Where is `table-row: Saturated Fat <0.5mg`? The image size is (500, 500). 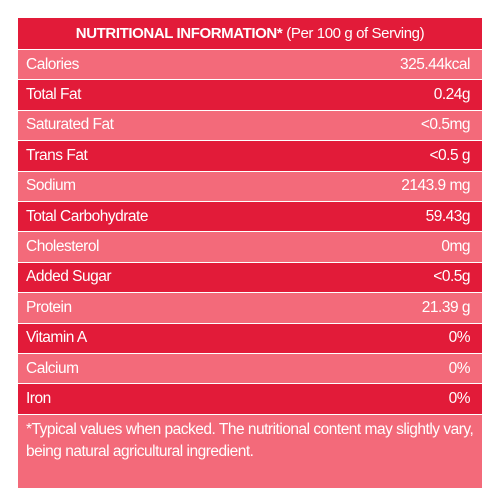 table-row: Saturated Fat <0.5mg is located at coordinates (250, 126).